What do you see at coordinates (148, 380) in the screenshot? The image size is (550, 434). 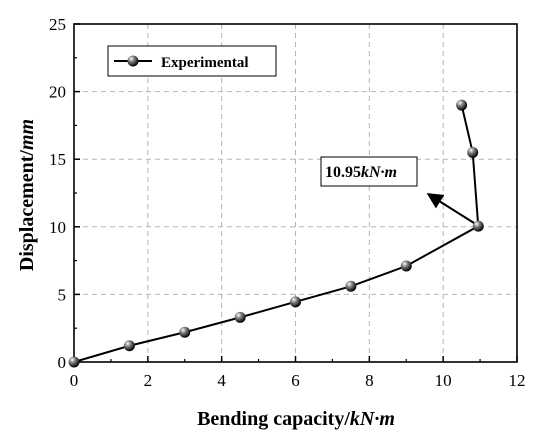 I see `x-tick-label: 2` at bounding box center [148, 380].